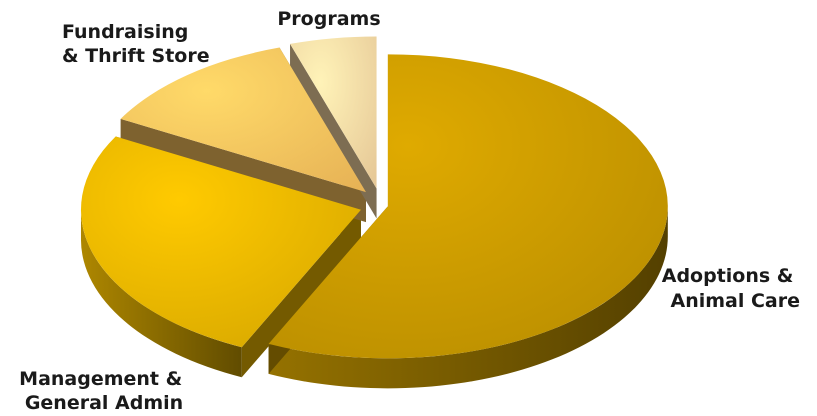 This screenshot has height=416, width=817. I want to click on slice-side-management, so click(161, 293).